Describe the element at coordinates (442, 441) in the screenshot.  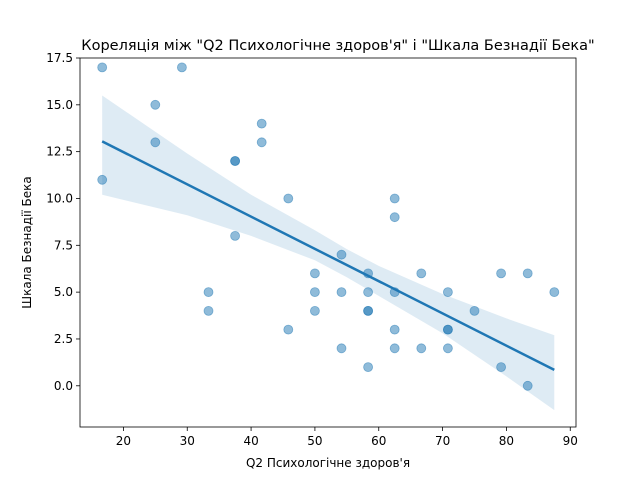
I see `x-tick-label: 70` at that location.